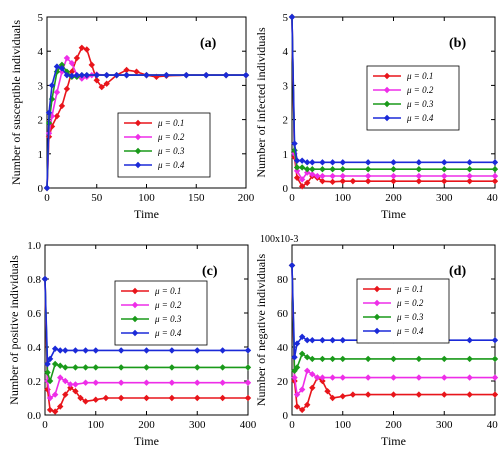 This screenshot has height=467, width=498. Describe the element at coordinates (41, 189) in the screenshot. I see `panel-a-y-tick-label: 0` at that location.